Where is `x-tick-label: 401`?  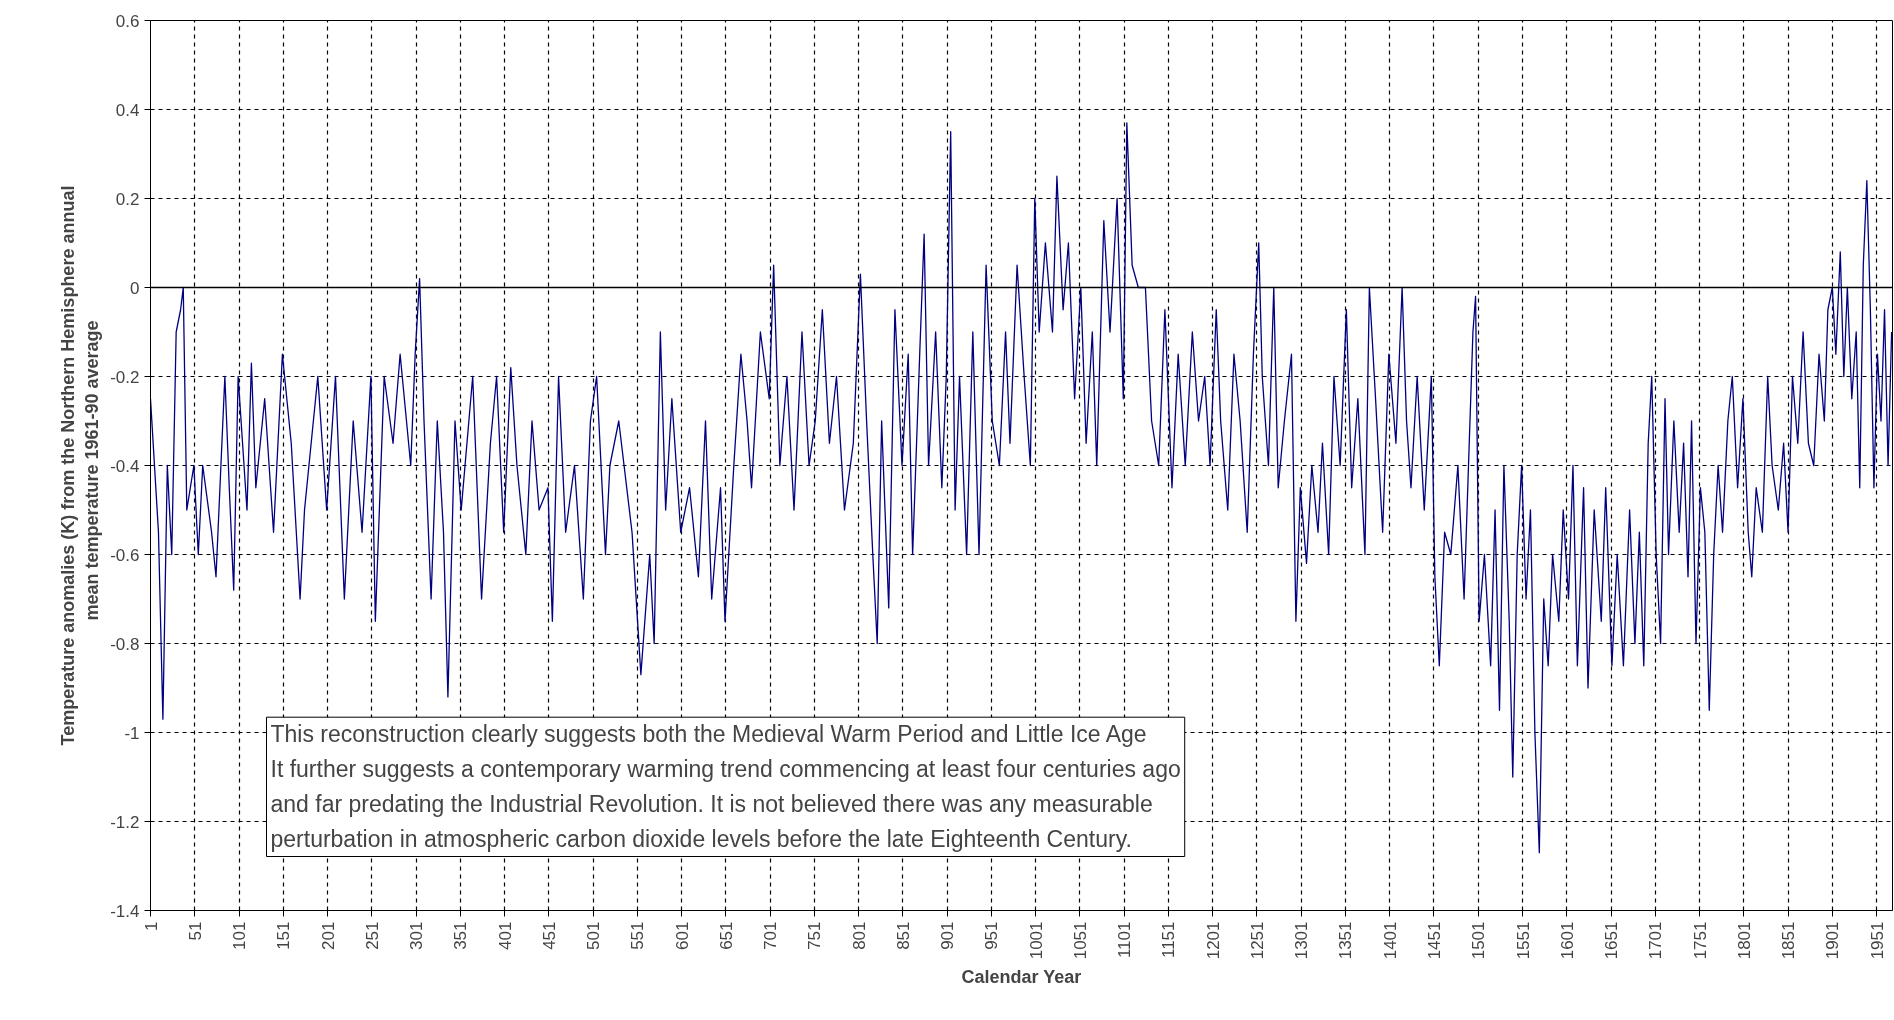
x-tick-label: 401 is located at coordinates (505, 935).